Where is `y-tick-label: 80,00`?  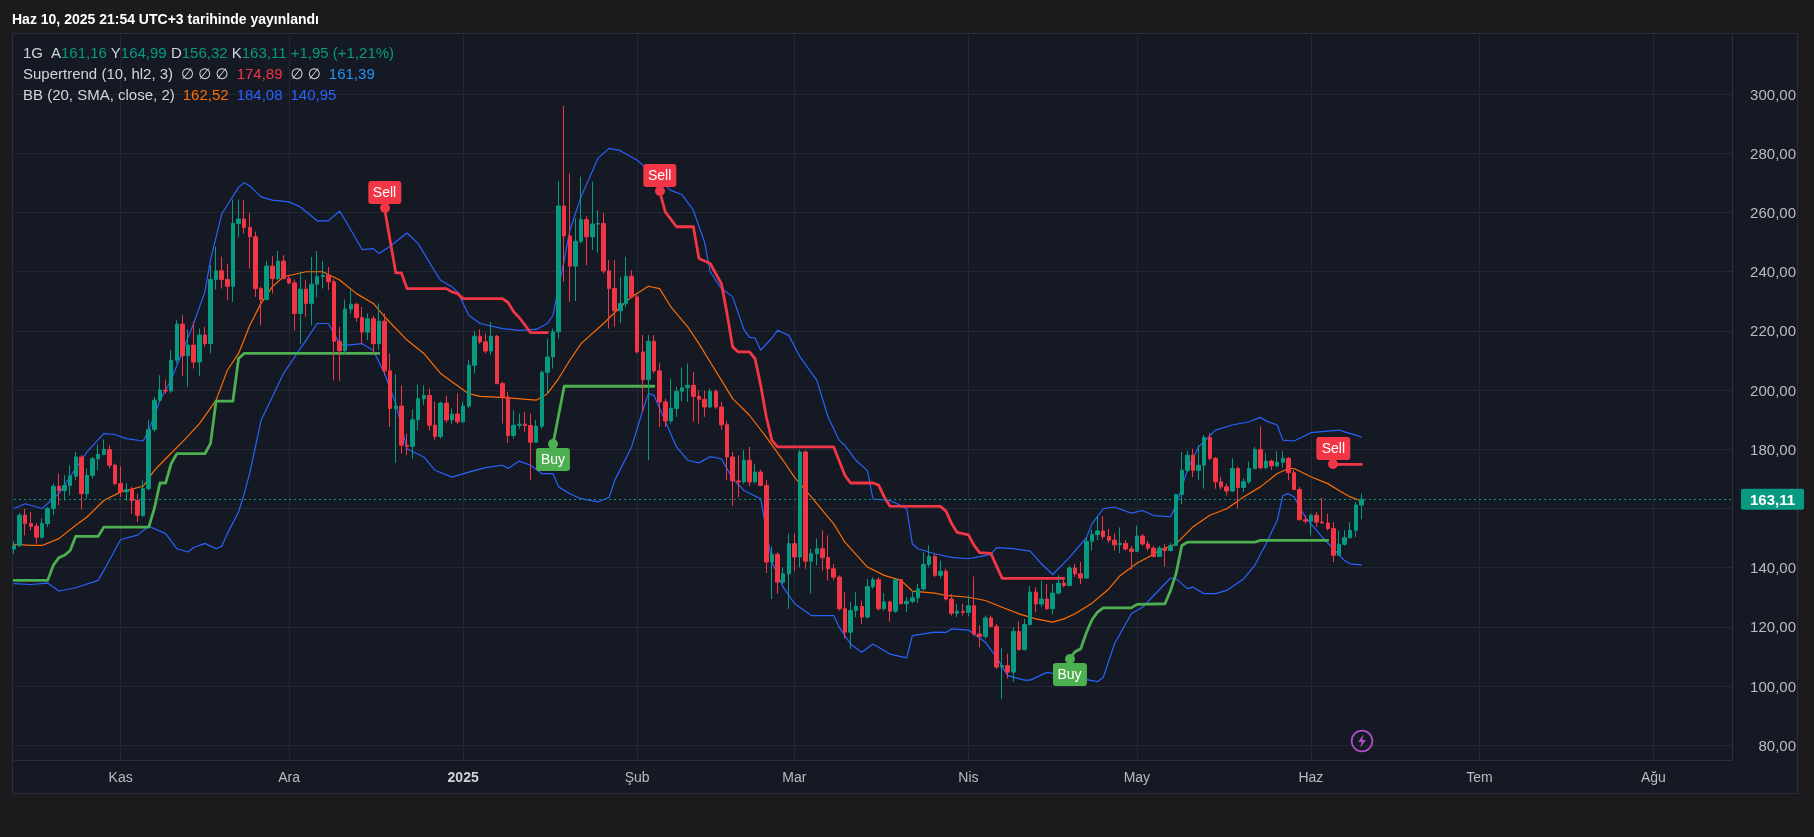
y-tick-label: 80,00 is located at coordinates (1777, 745).